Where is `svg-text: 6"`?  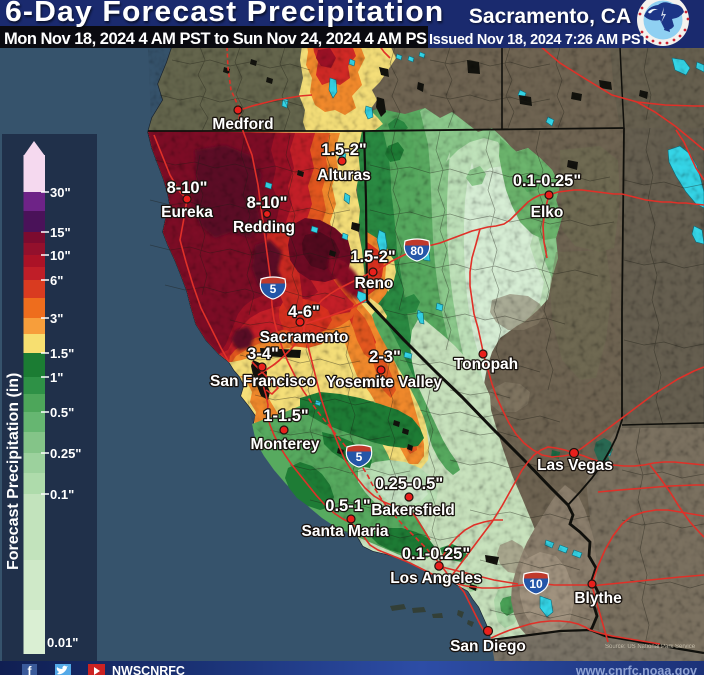
svg-text: 6" is located at coordinates (56, 280).